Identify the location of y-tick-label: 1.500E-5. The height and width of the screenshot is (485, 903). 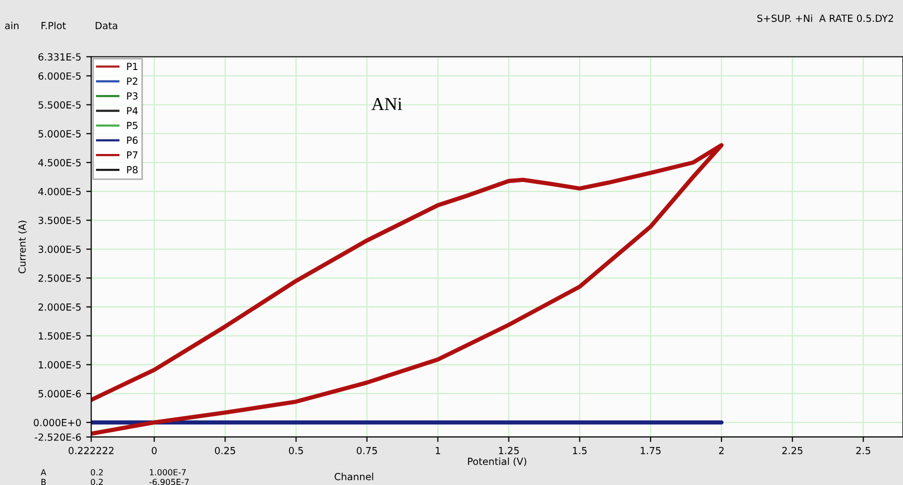
(59, 336).